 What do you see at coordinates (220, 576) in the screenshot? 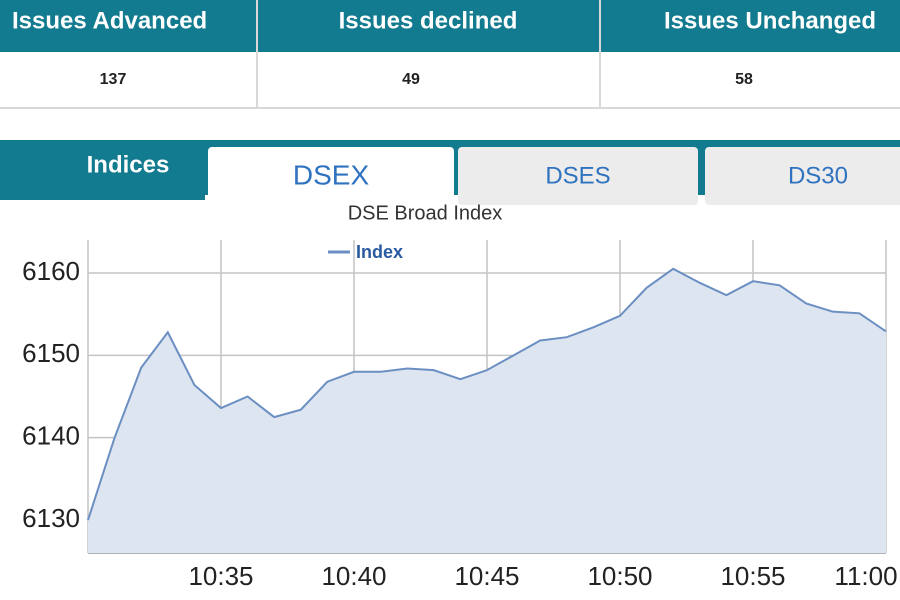
I see `x-tick-label: 10:35` at bounding box center [220, 576].